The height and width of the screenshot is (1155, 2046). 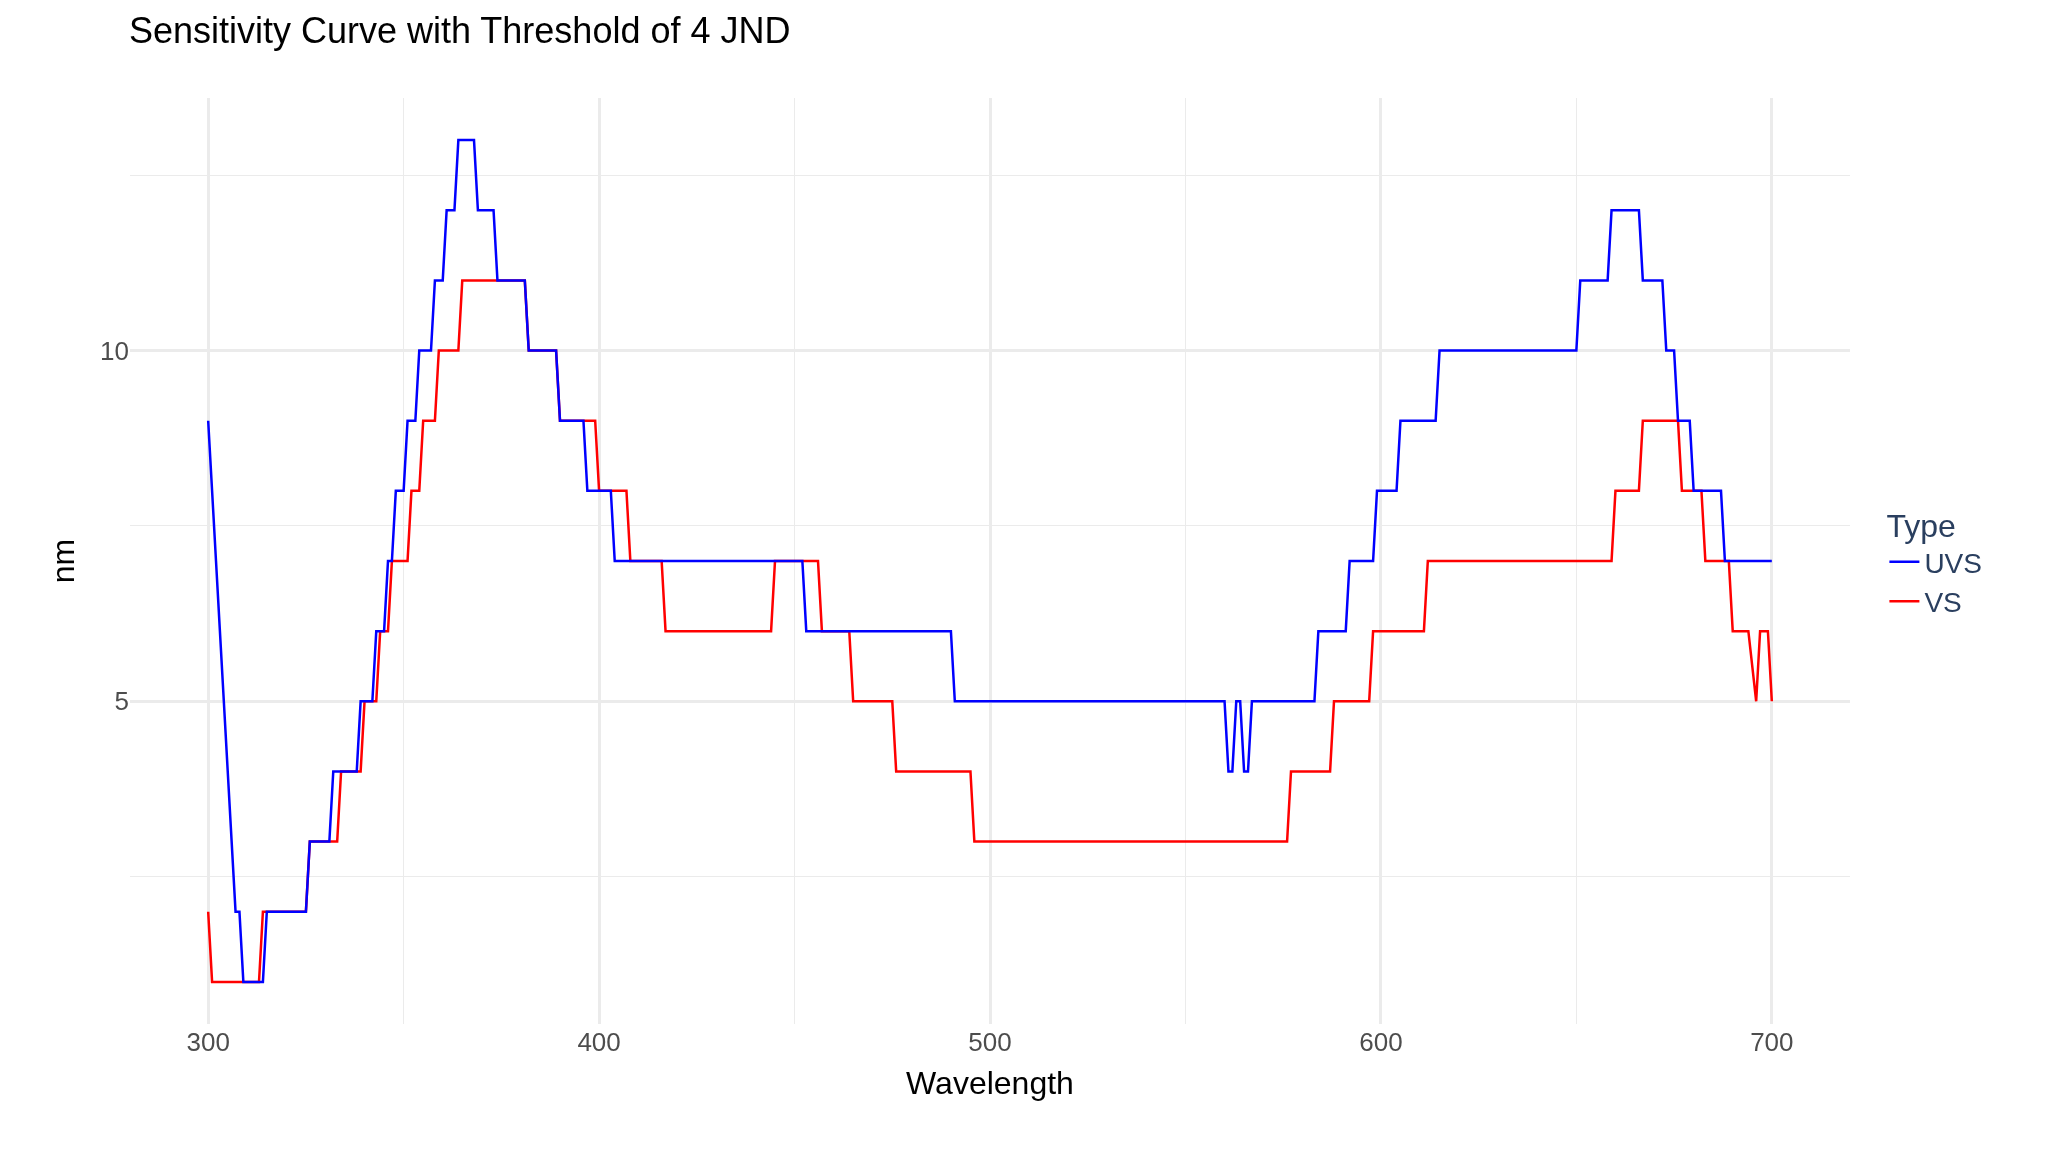 I want to click on x-axis-title: Wavelength, so click(x=990, y=1082).